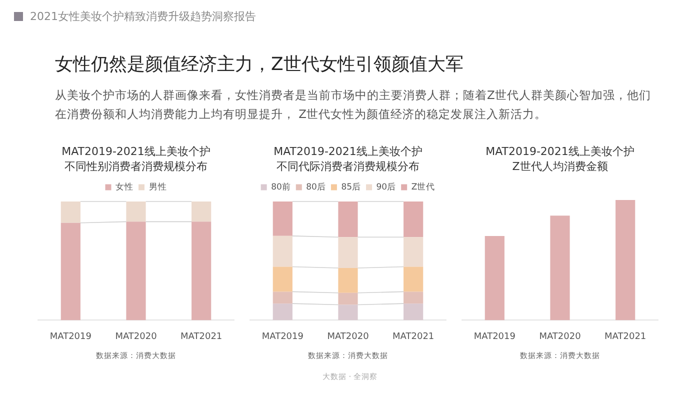 This screenshot has width=700, height=394. I want to click on legend-label: 男性, so click(157, 186).